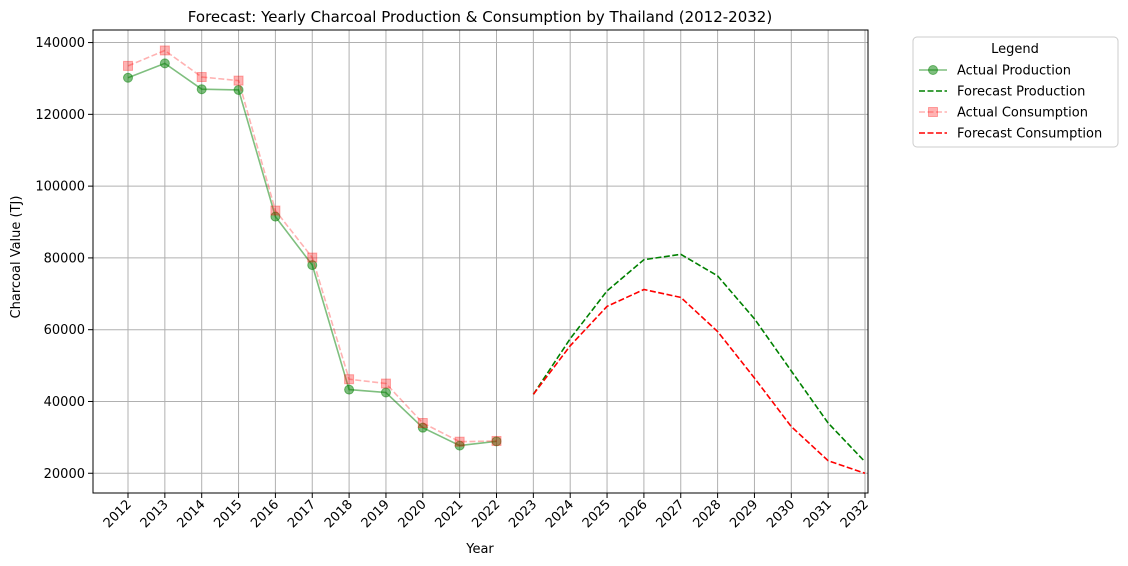 The width and height of the screenshot is (1128, 566). I want to click on x-tick-label: 2022, so click(486, 514).